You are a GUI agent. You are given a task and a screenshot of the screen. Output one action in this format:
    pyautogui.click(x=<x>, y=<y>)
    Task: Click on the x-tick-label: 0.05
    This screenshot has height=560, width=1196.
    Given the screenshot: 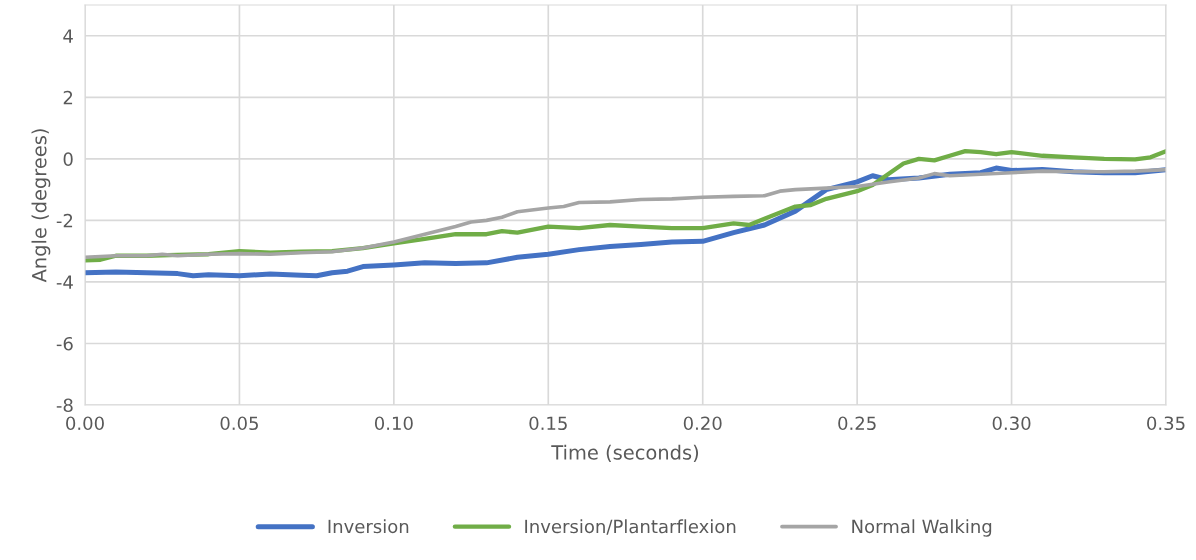 What is the action you would take?
    pyautogui.click(x=239, y=423)
    